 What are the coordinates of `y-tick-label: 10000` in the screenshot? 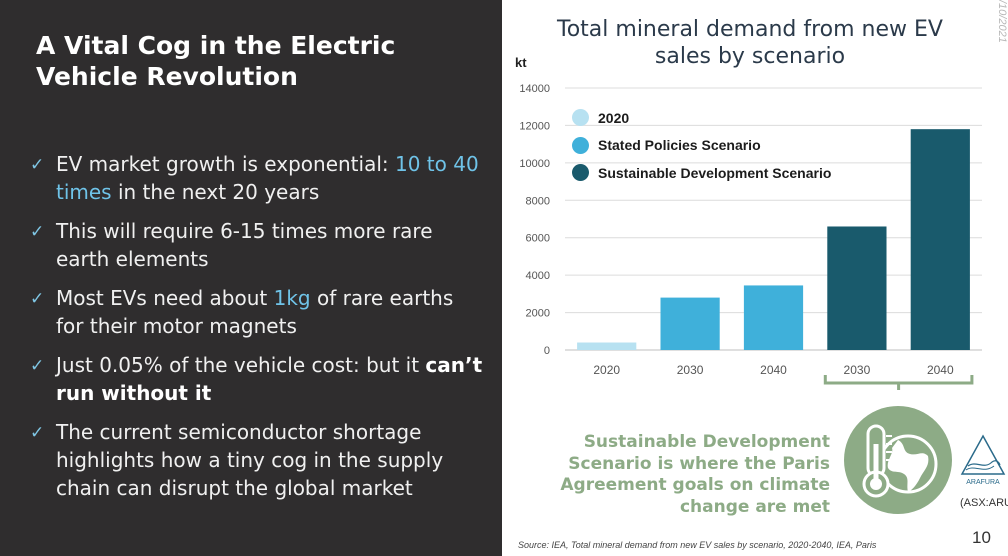 It's located at (534, 164).